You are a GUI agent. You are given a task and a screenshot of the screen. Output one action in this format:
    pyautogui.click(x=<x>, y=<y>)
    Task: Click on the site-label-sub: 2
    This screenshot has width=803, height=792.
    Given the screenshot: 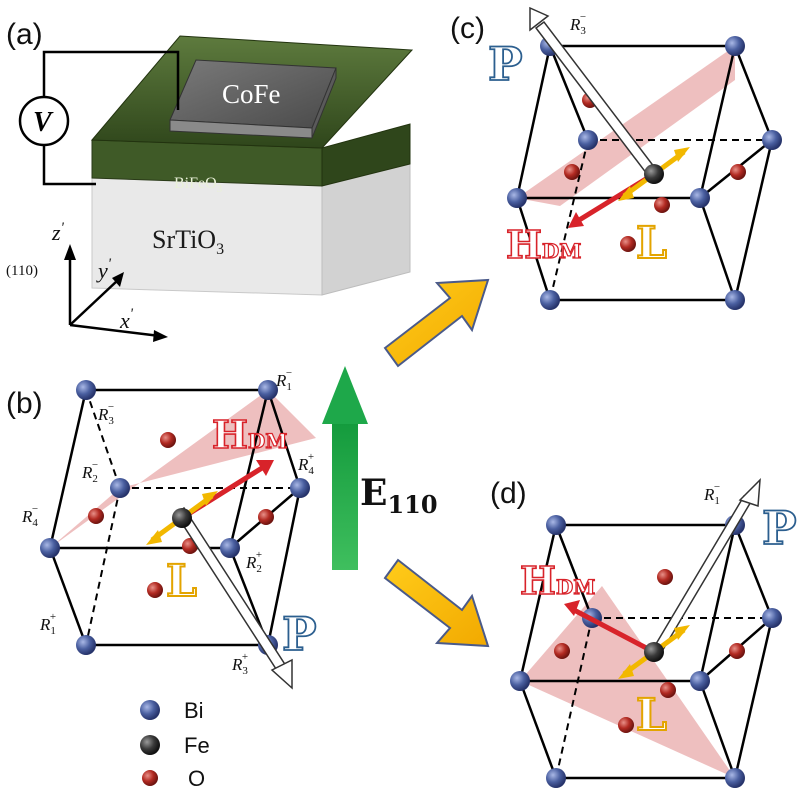 What is the action you would take?
    pyautogui.click(x=95, y=479)
    